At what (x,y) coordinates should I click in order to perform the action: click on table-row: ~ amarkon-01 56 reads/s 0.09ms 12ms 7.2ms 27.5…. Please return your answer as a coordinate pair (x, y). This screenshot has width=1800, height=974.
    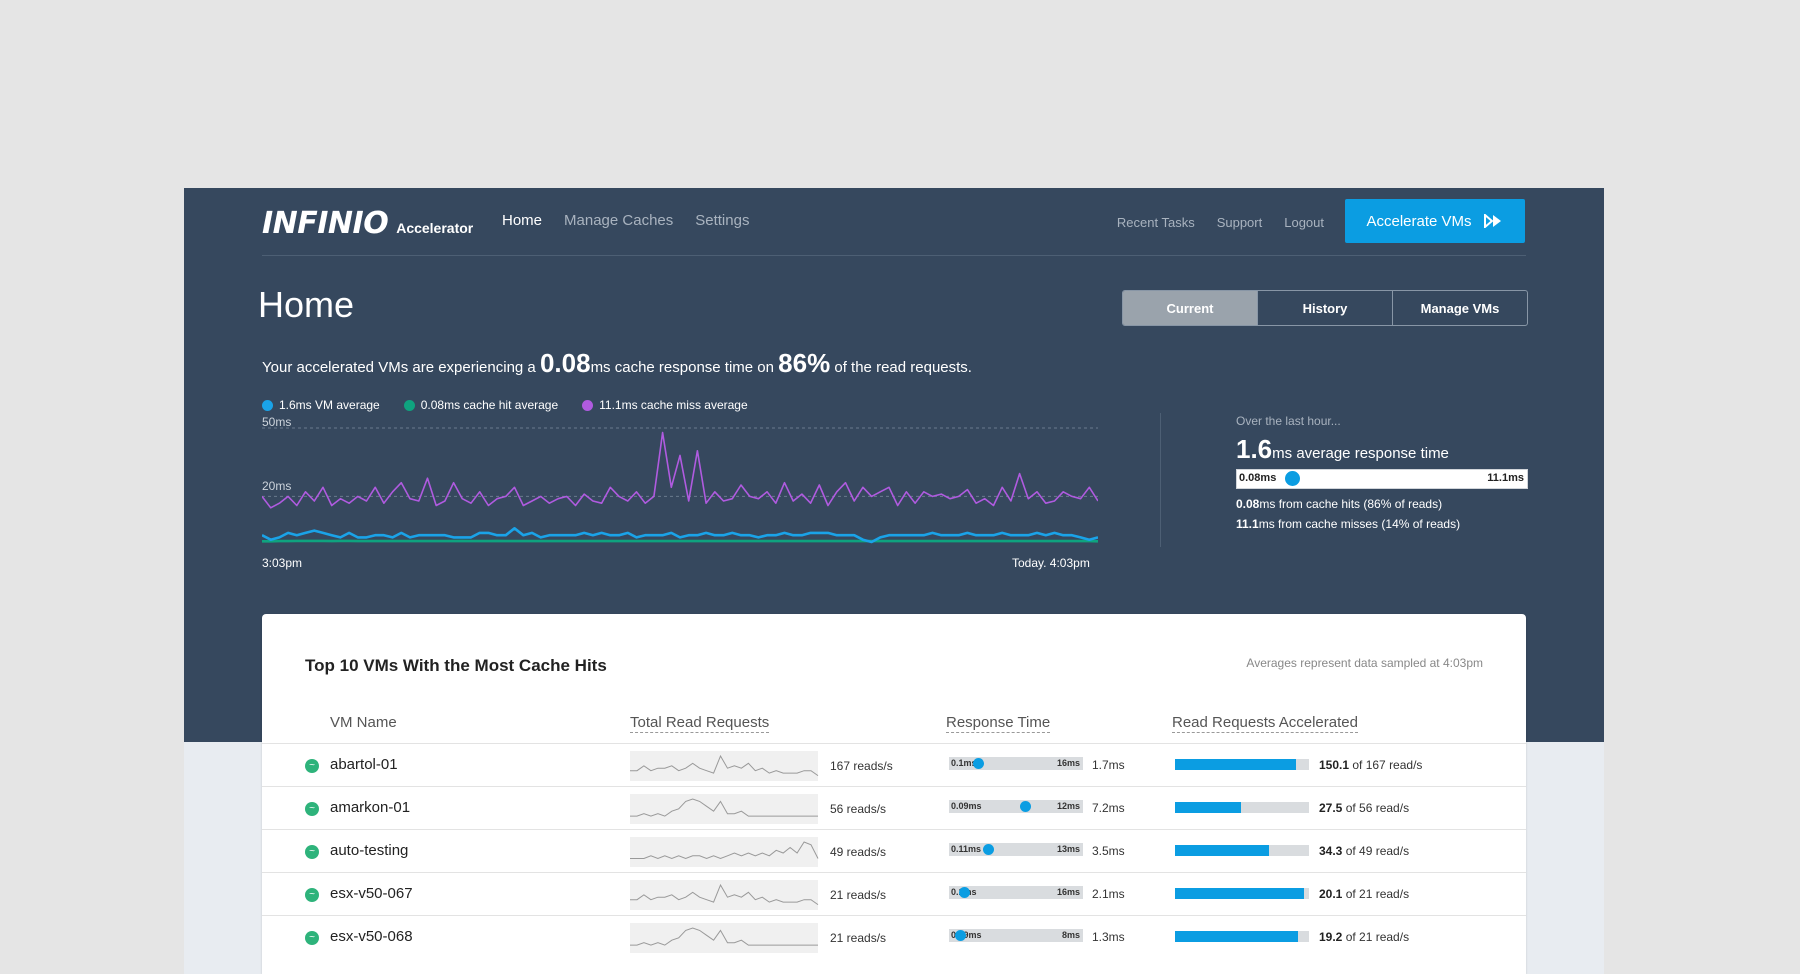
    Looking at the image, I should click on (894, 808).